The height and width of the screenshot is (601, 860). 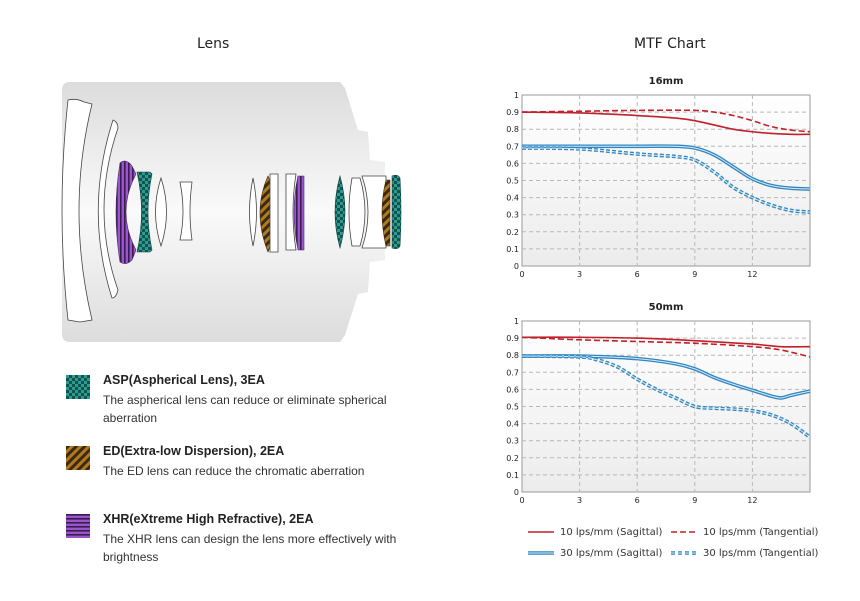 What do you see at coordinates (78, 387) in the screenshot?
I see `asp-pattern-icon` at bounding box center [78, 387].